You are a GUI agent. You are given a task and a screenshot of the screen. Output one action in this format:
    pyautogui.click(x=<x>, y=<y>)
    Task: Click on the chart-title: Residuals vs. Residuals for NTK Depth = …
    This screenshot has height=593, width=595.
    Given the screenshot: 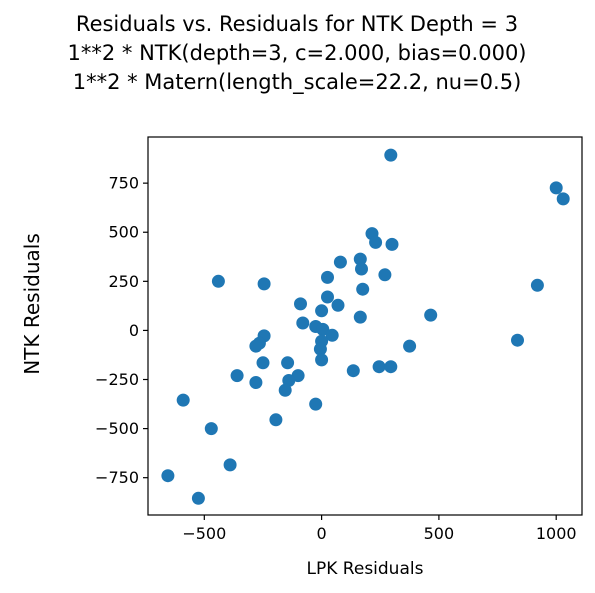 What is the action you would take?
    pyautogui.click(x=297, y=53)
    